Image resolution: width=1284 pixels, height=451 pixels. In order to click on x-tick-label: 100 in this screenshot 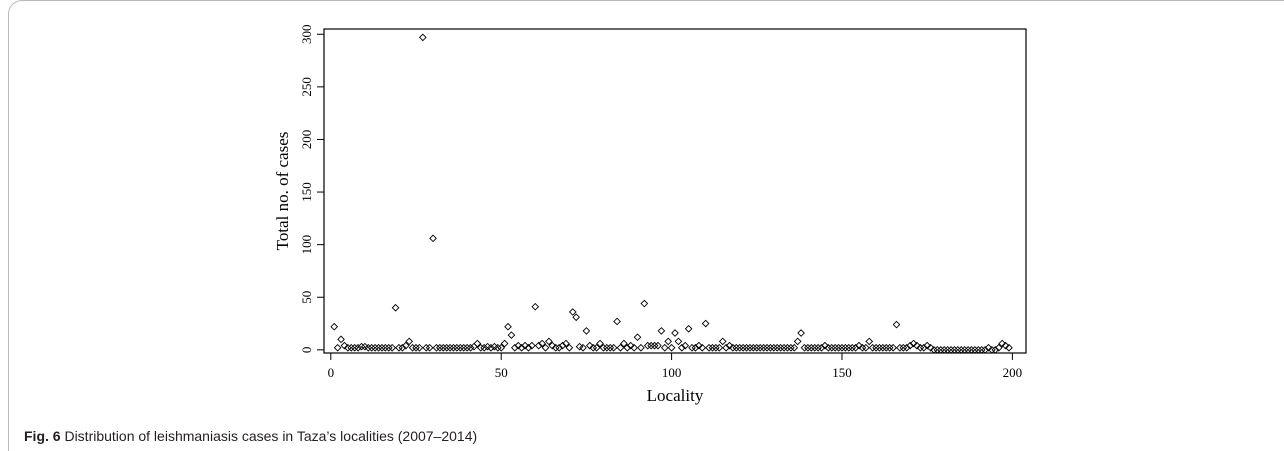, I will do `click(672, 372)`.